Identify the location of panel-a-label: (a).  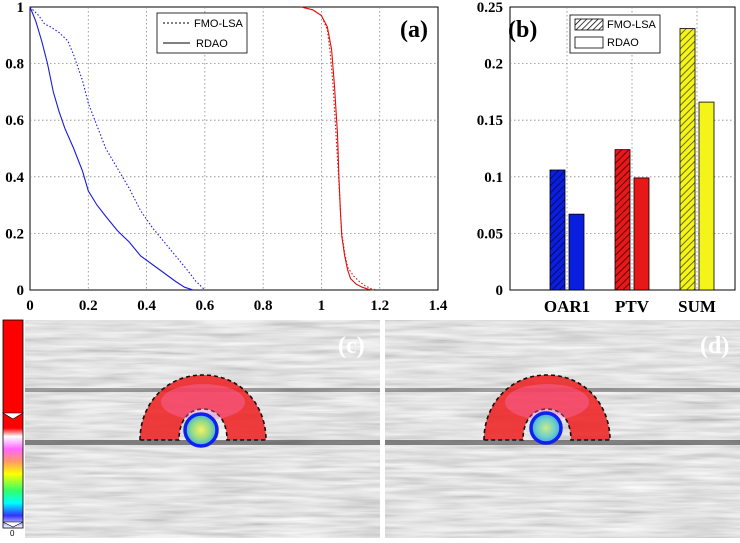
(414, 30).